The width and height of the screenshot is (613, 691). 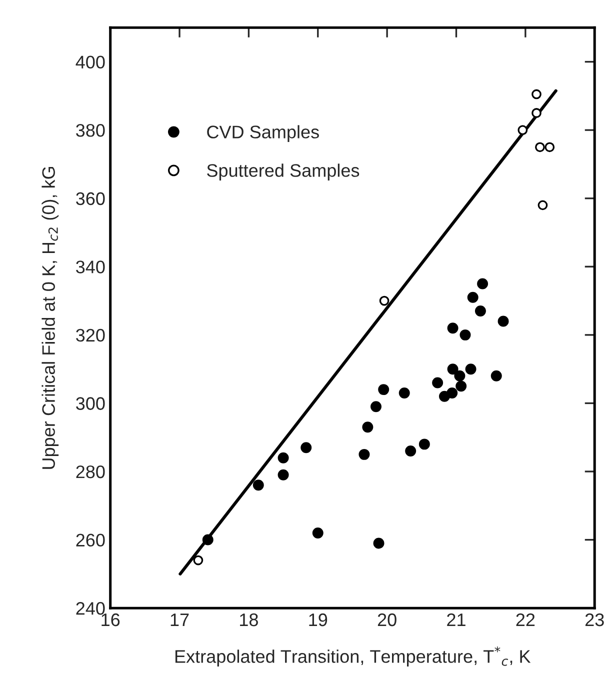 What do you see at coordinates (353, 656) in the screenshot?
I see `x-axis-title: Extrapolated Transition, Temperature, T$^{*}$$_{c}$, K` at bounding box center [353, 656].